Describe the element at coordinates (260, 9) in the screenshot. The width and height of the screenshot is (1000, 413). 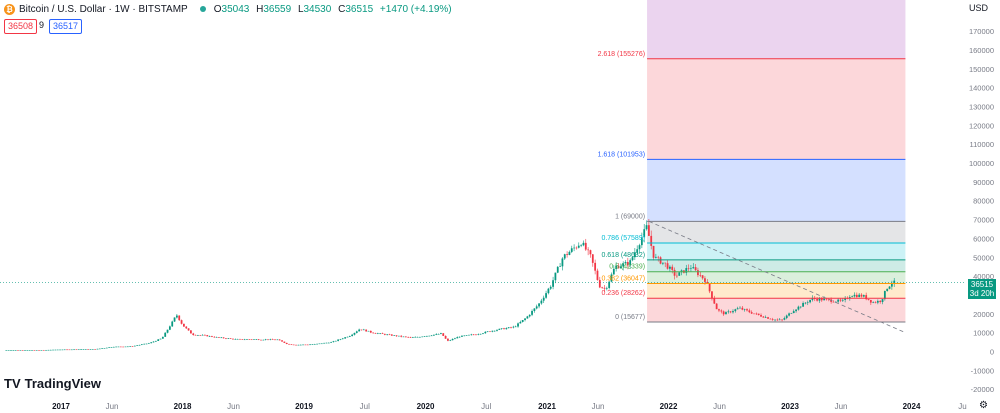
I see `high-label: H` at that location.